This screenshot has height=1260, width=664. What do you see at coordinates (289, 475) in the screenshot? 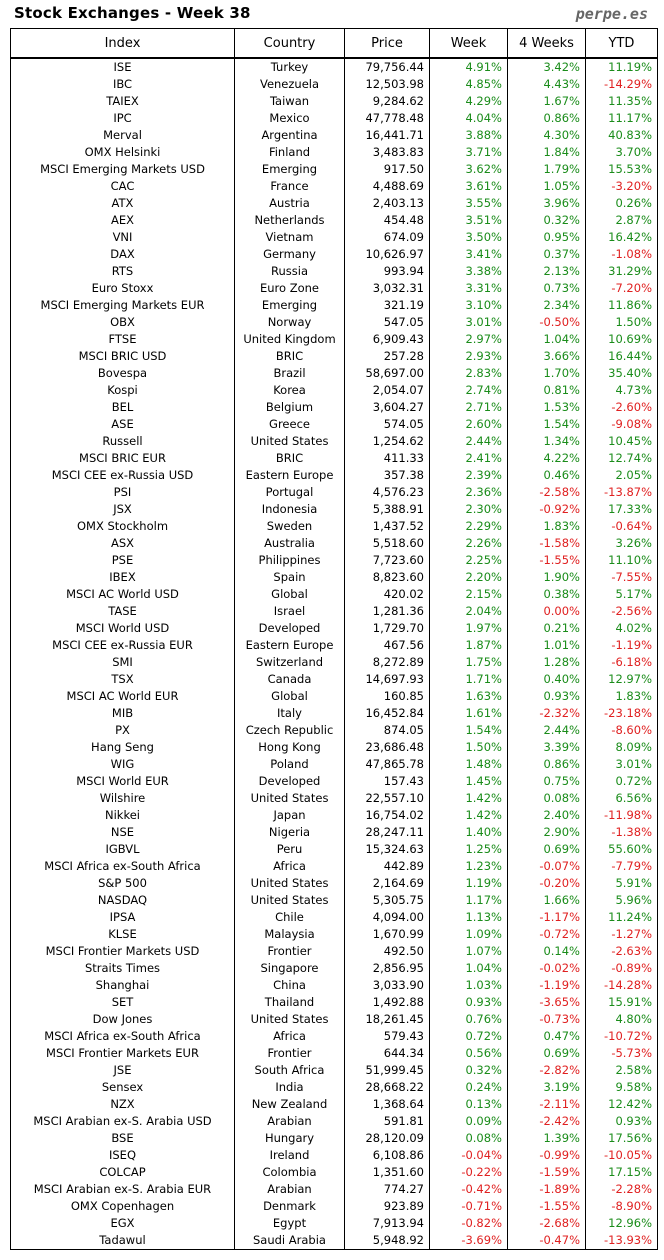
I see `country-cell: Eastern Europe` at bounding box center [289, 475].